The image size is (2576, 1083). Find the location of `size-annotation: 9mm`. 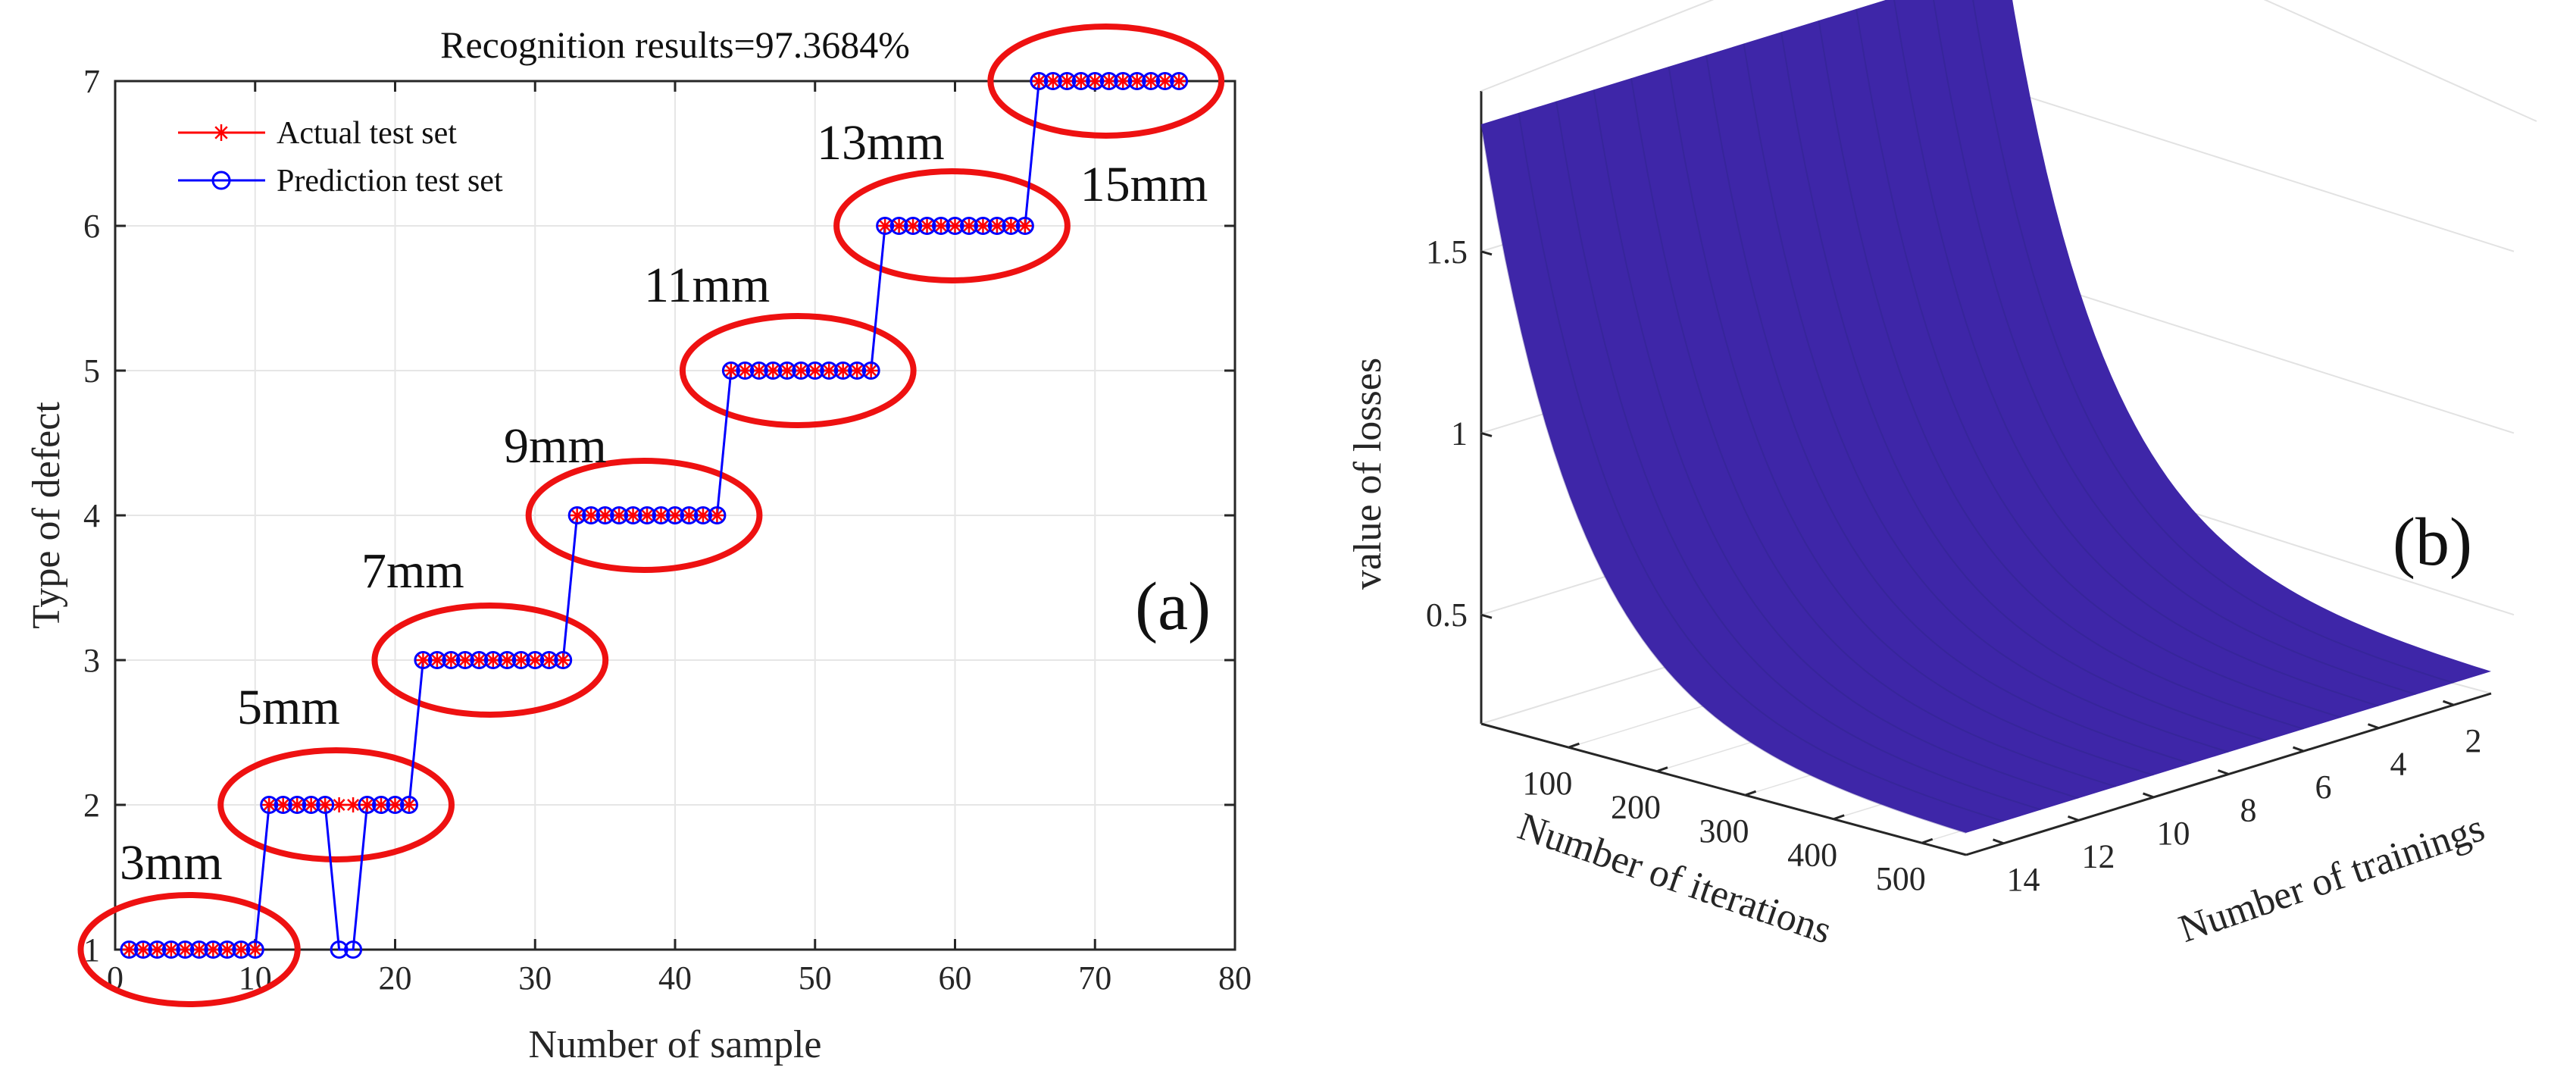

size-annotation: 9mm is located at coordinates (556, 446).